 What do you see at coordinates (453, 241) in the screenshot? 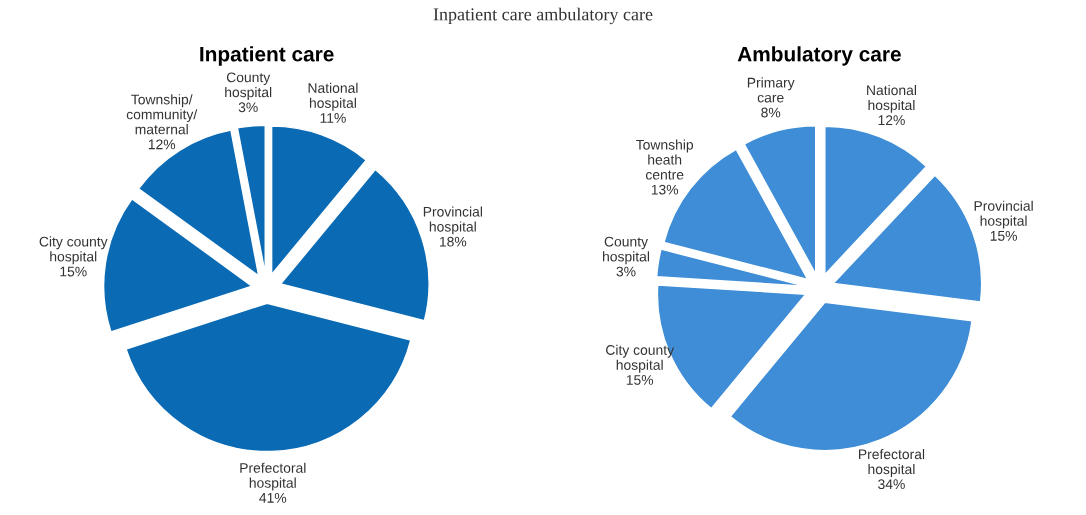
I see `data-label: 18%` at bounding box center [453, 241].